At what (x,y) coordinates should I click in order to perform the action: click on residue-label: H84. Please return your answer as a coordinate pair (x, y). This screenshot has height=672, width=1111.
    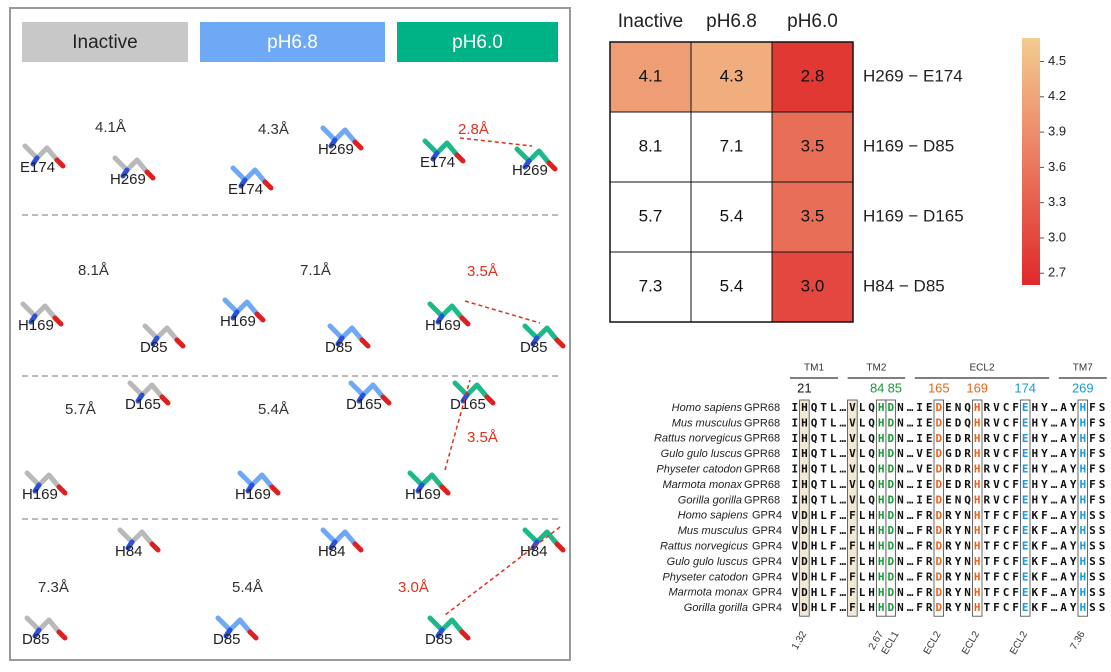
    Looking at the image, I should click on (534, 551).